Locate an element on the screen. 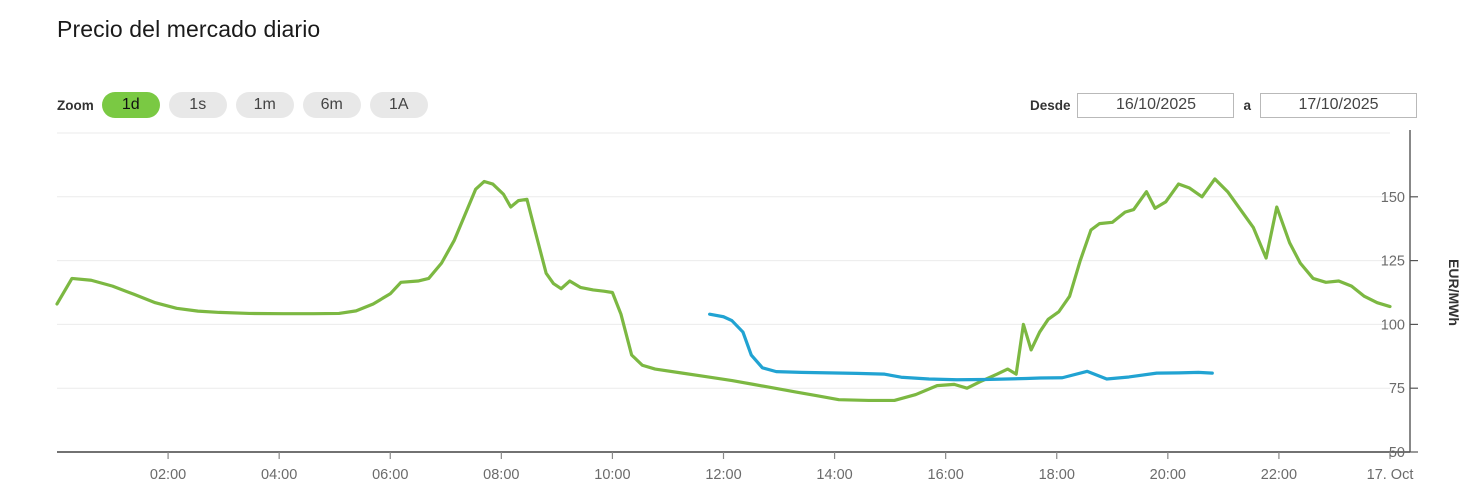  x-tick-label: 17. Oct is located at coordinates (1390, 475).